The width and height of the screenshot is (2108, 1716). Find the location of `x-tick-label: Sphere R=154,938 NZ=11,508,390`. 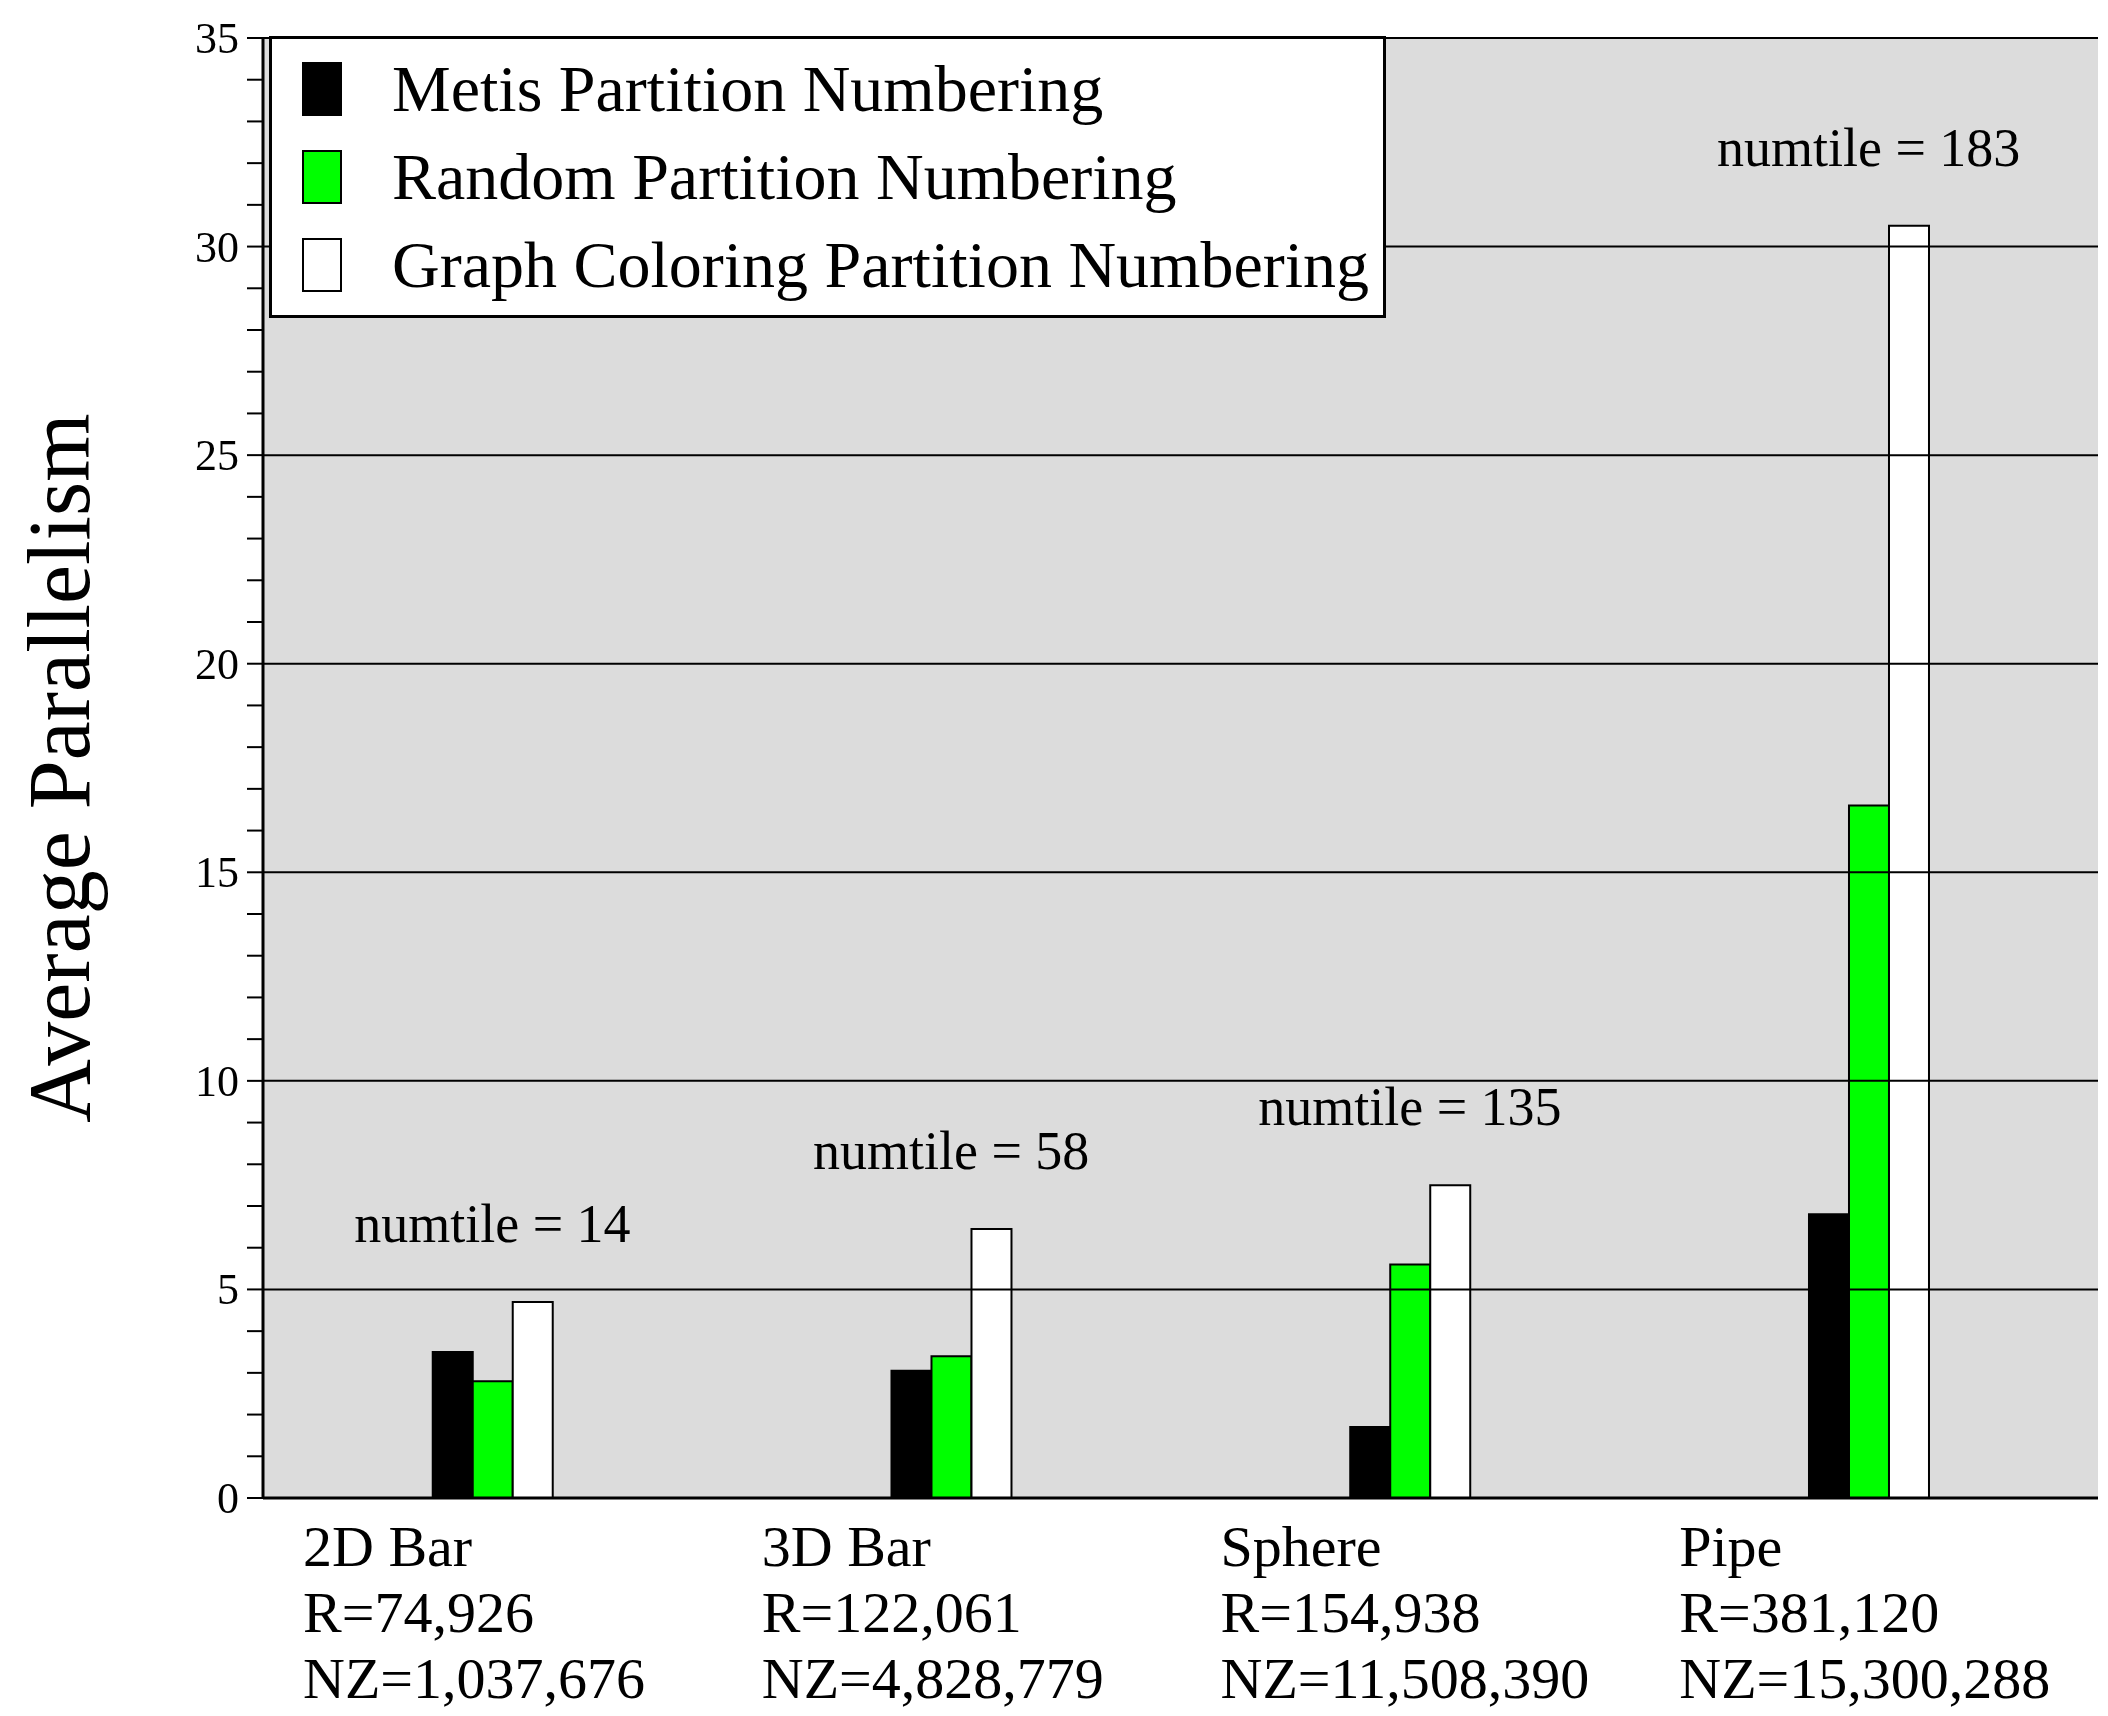

x-tick-label: Sphere R=154,938 NZ=11,508,390 is located at coordinates (1405, 1612).